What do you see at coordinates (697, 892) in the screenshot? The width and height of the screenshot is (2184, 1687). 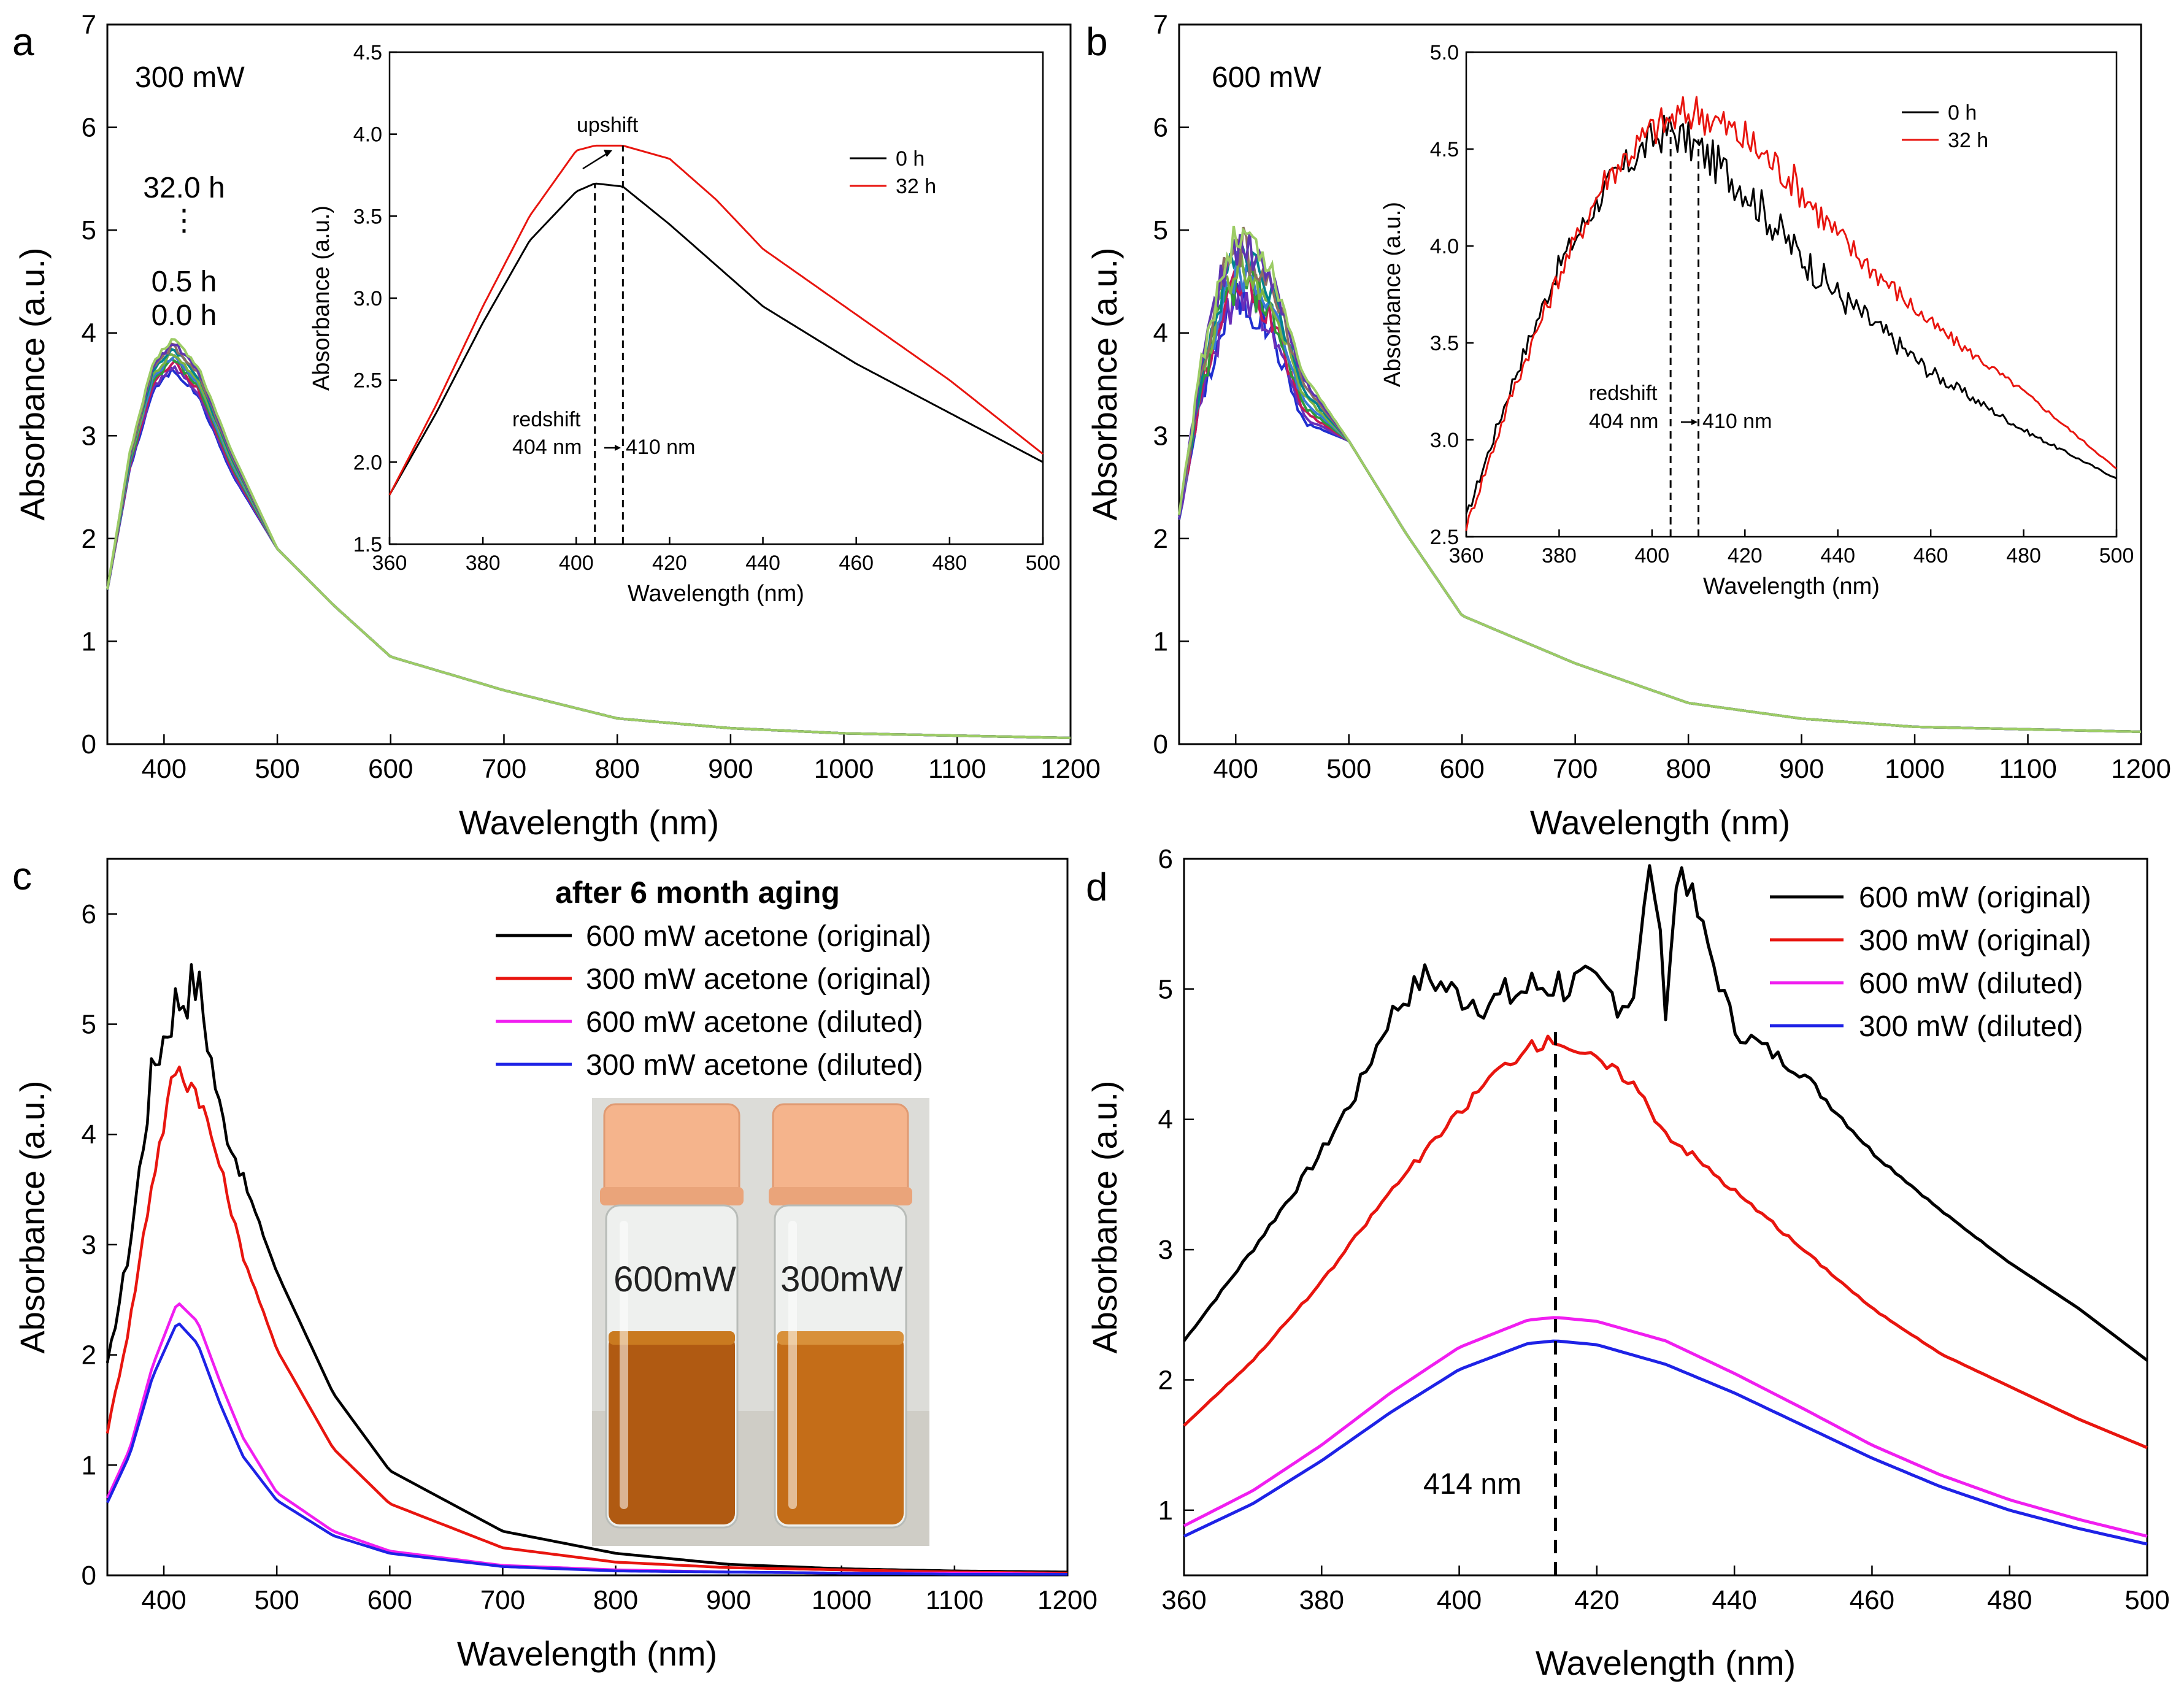 I see `panel-c-legend-title: after 6 month aging` at bounding box center [697, 892].